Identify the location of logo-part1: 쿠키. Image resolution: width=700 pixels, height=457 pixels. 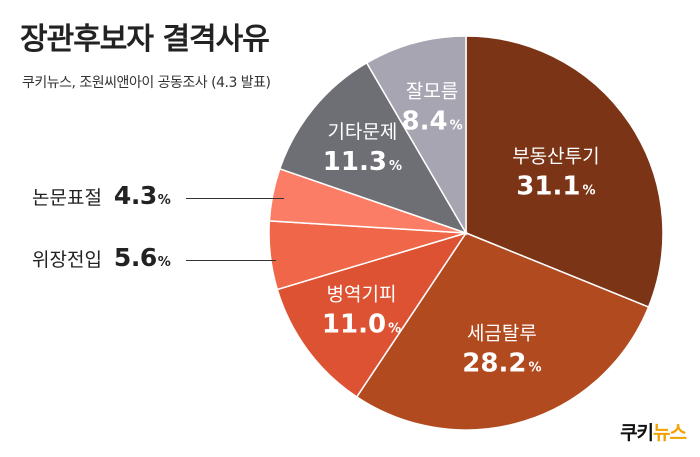
(637, 433).